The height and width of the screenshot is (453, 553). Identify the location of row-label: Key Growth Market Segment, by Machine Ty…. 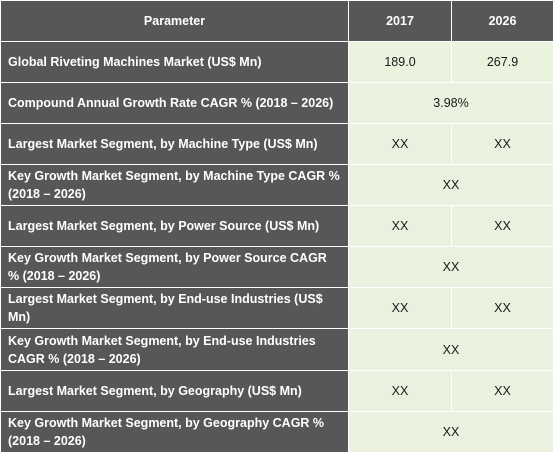
(175, 185).